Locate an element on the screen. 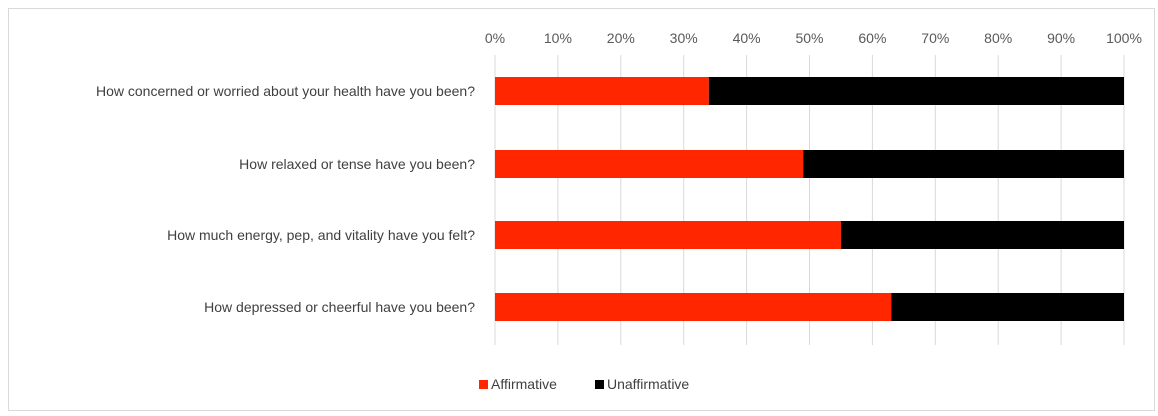 The height and width of the screenshot is (416, 1158). legend-swatch-affirmative is located at coordinates (483, 384).